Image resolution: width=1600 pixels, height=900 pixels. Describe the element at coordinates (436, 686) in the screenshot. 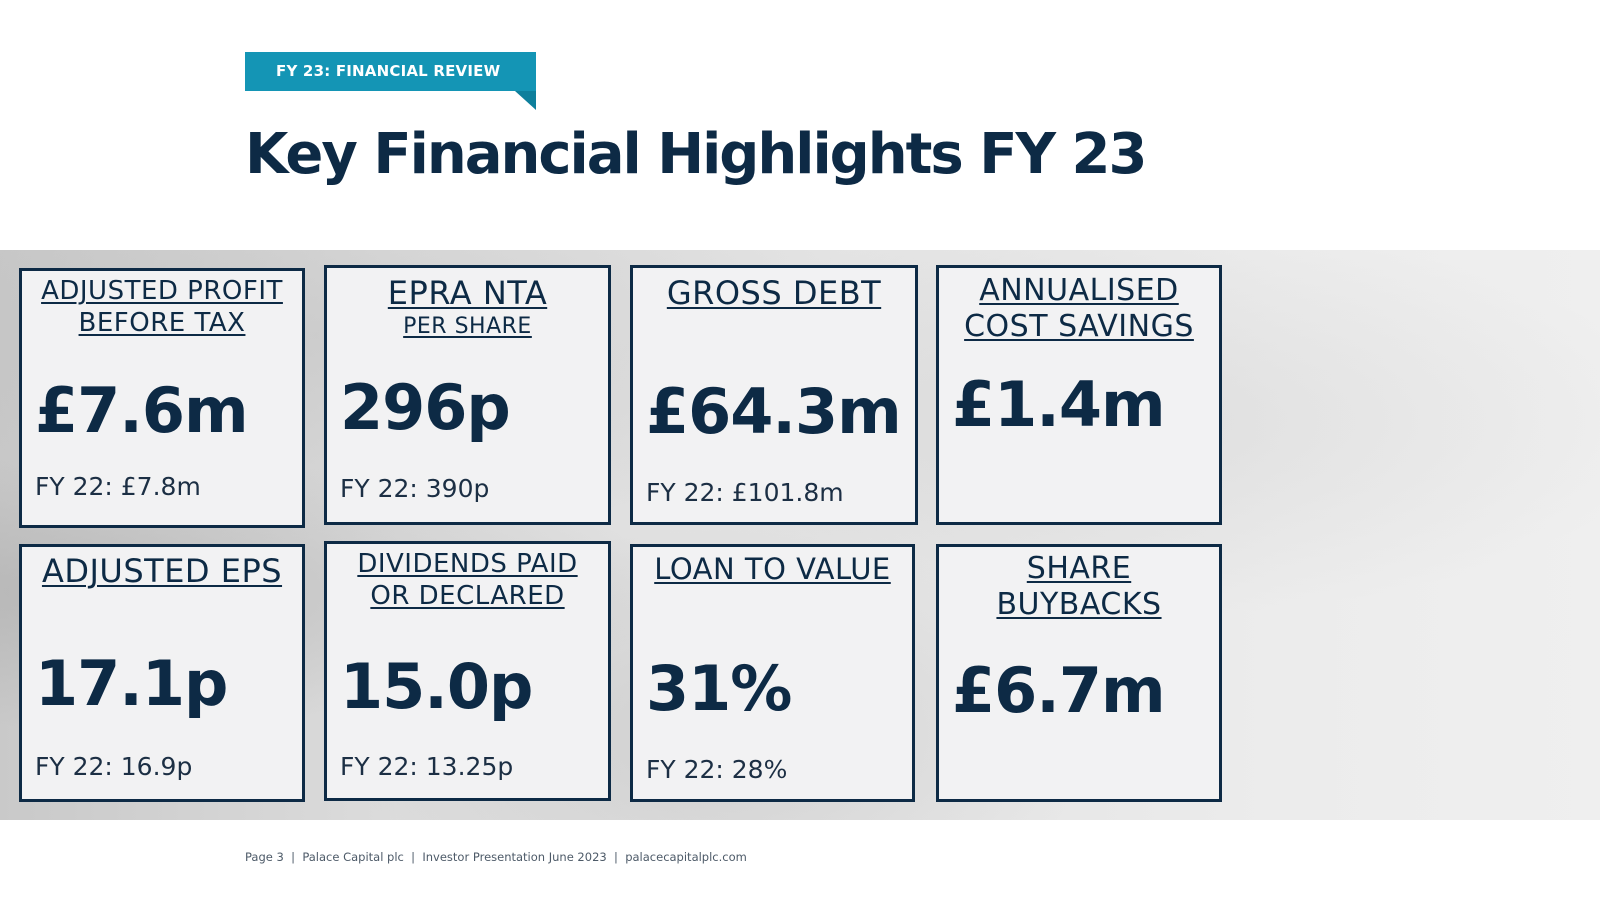

I see `card-value: 15.0p` at that location.